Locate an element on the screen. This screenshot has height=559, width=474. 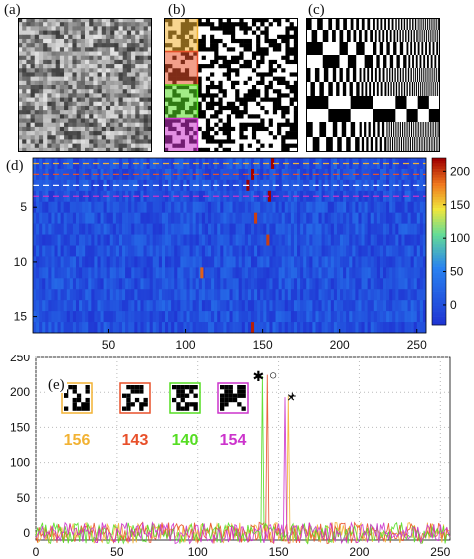
legend-label-154: 154 is located at coordinates (233, 440).